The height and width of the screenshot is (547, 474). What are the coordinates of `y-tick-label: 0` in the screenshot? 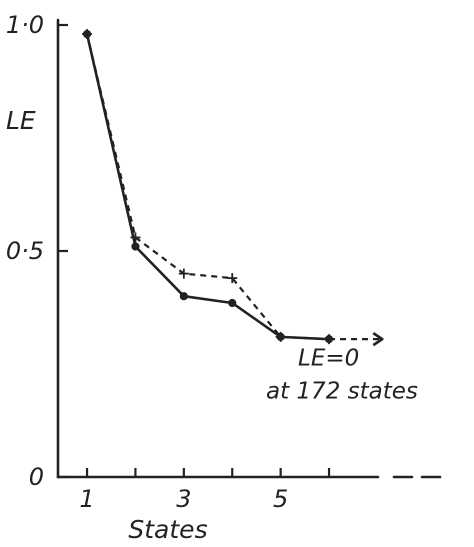 It's located at (36, 477).